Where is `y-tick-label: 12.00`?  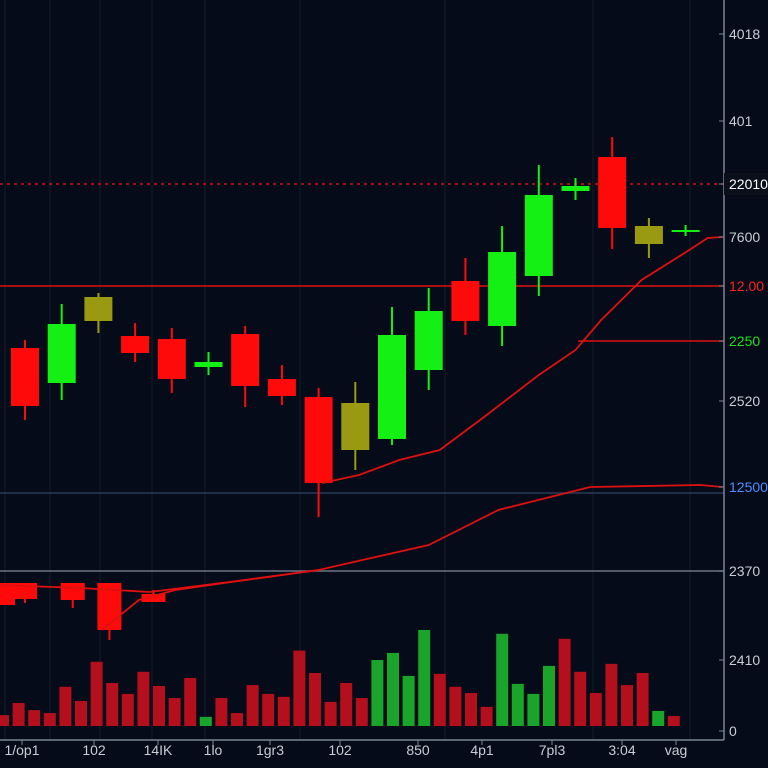
y-tick-label: 12.00 is located at coordinates (746, 286).